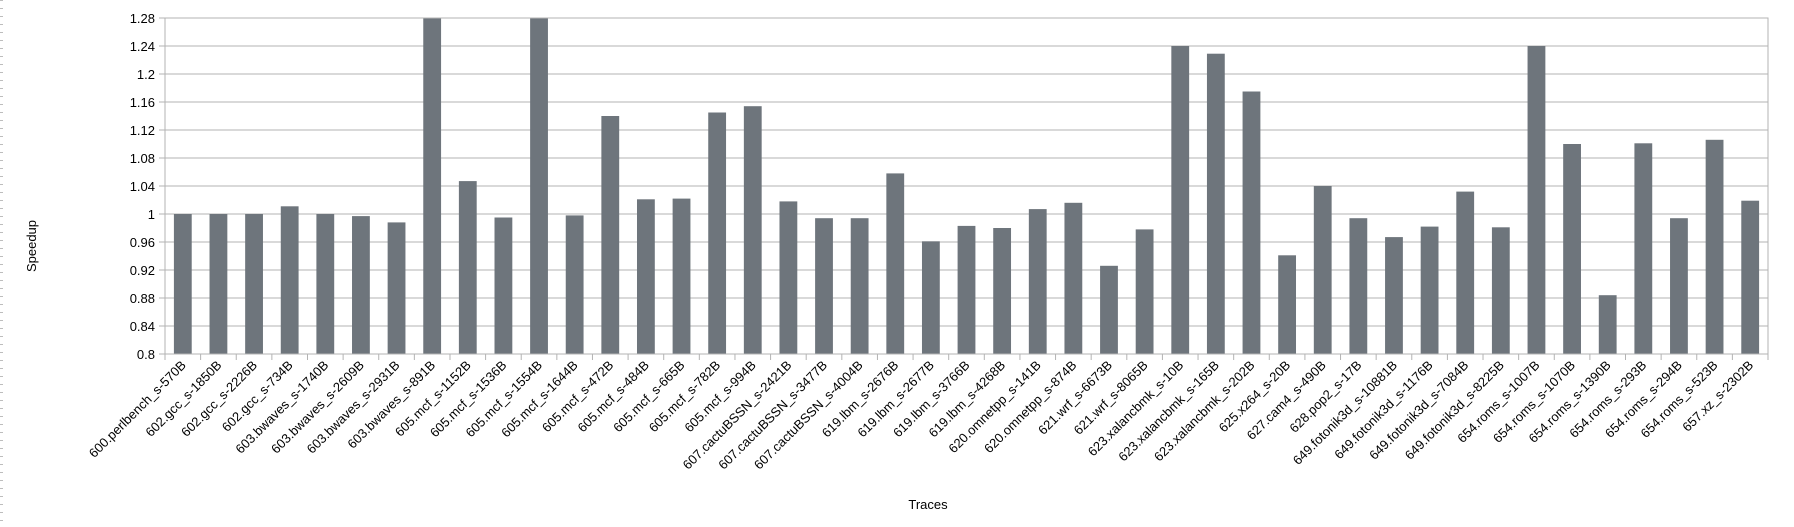  Describe the element at coordinates (928, 504) in the screenshot. I see `x-axis-title: Traces` at that location.